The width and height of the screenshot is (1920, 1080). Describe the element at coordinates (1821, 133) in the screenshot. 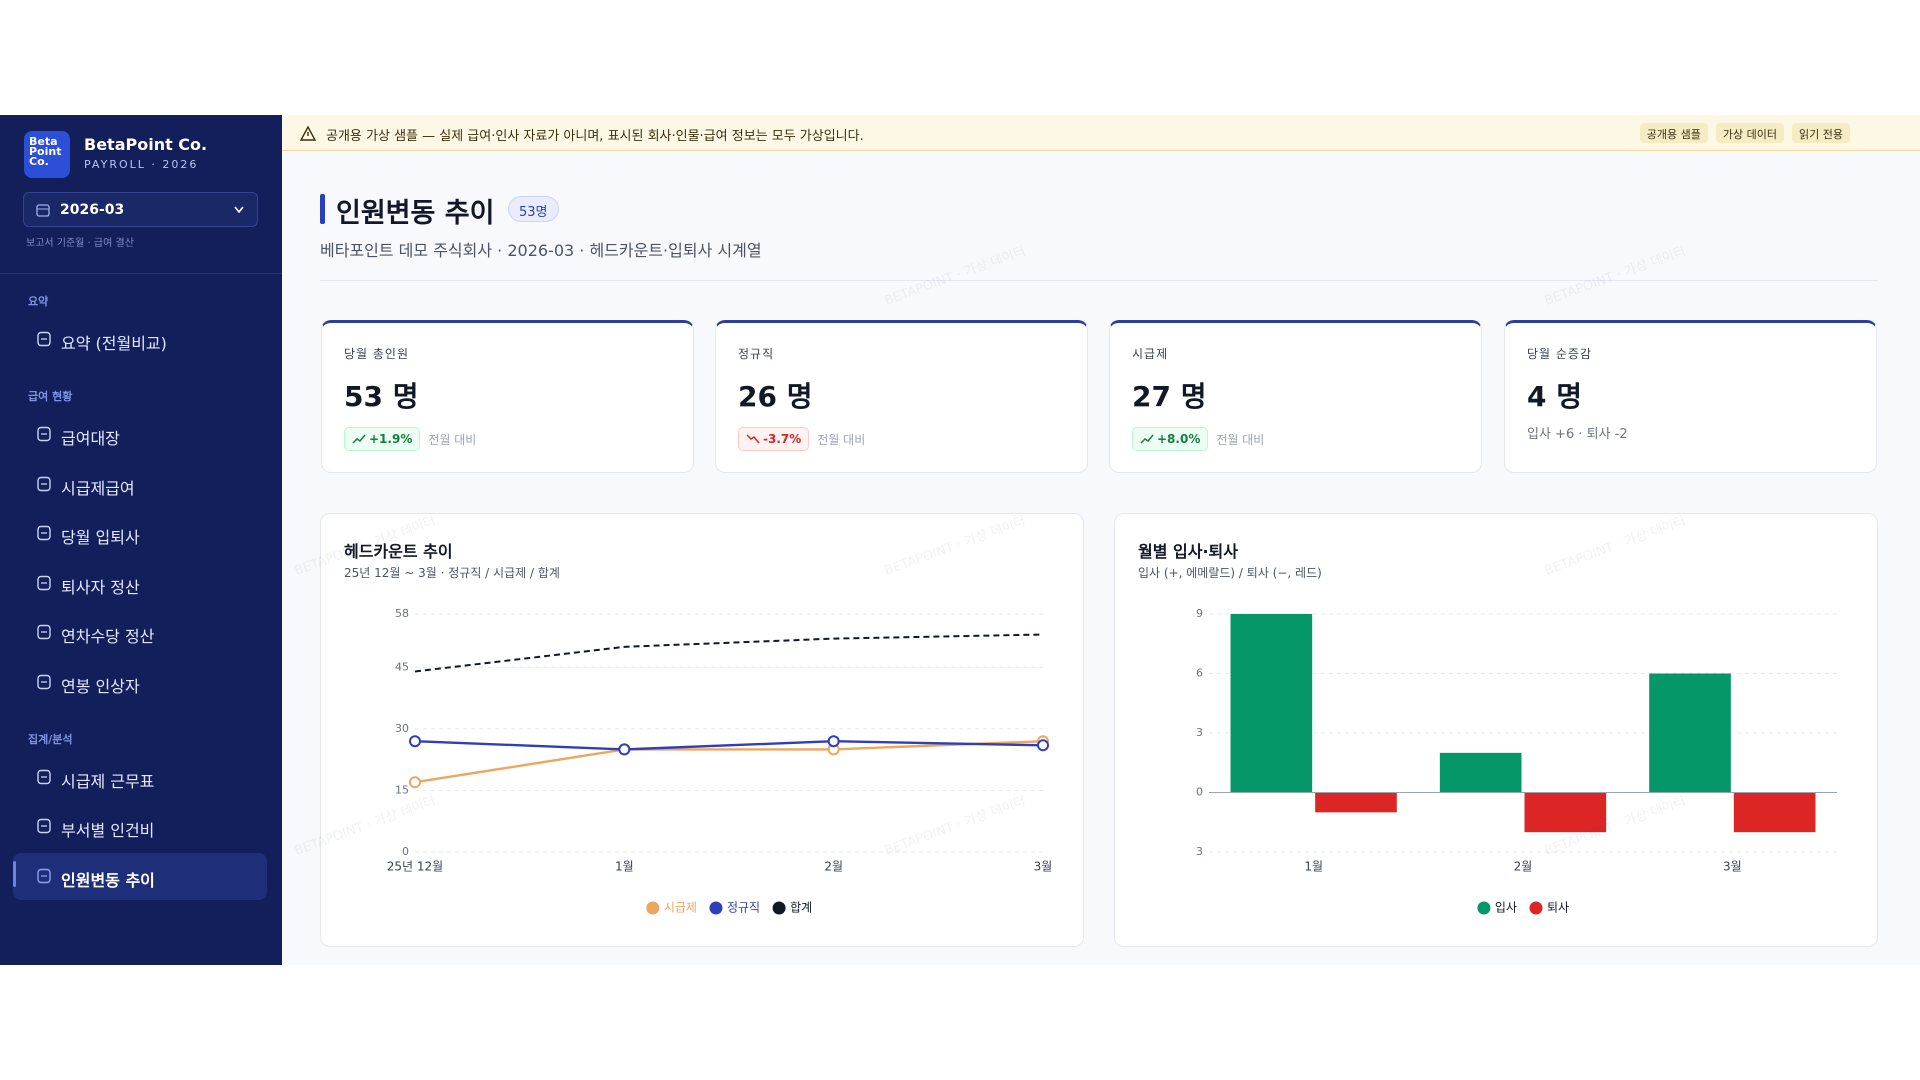

I see `banner-tag: 읽기 전용` at that location.